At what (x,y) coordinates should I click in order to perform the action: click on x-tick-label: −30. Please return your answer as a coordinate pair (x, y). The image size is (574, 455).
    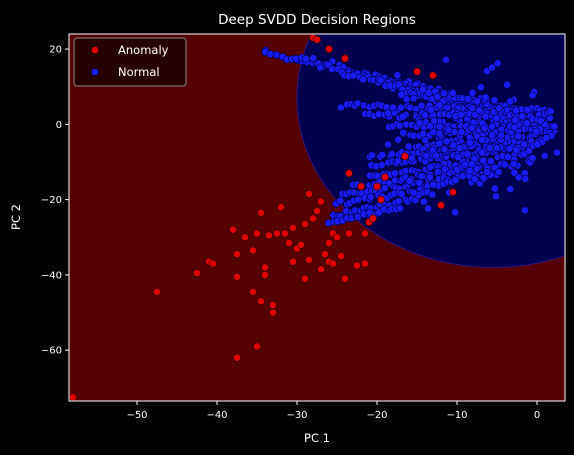
    Looking at the image, I should click on (296, 415).